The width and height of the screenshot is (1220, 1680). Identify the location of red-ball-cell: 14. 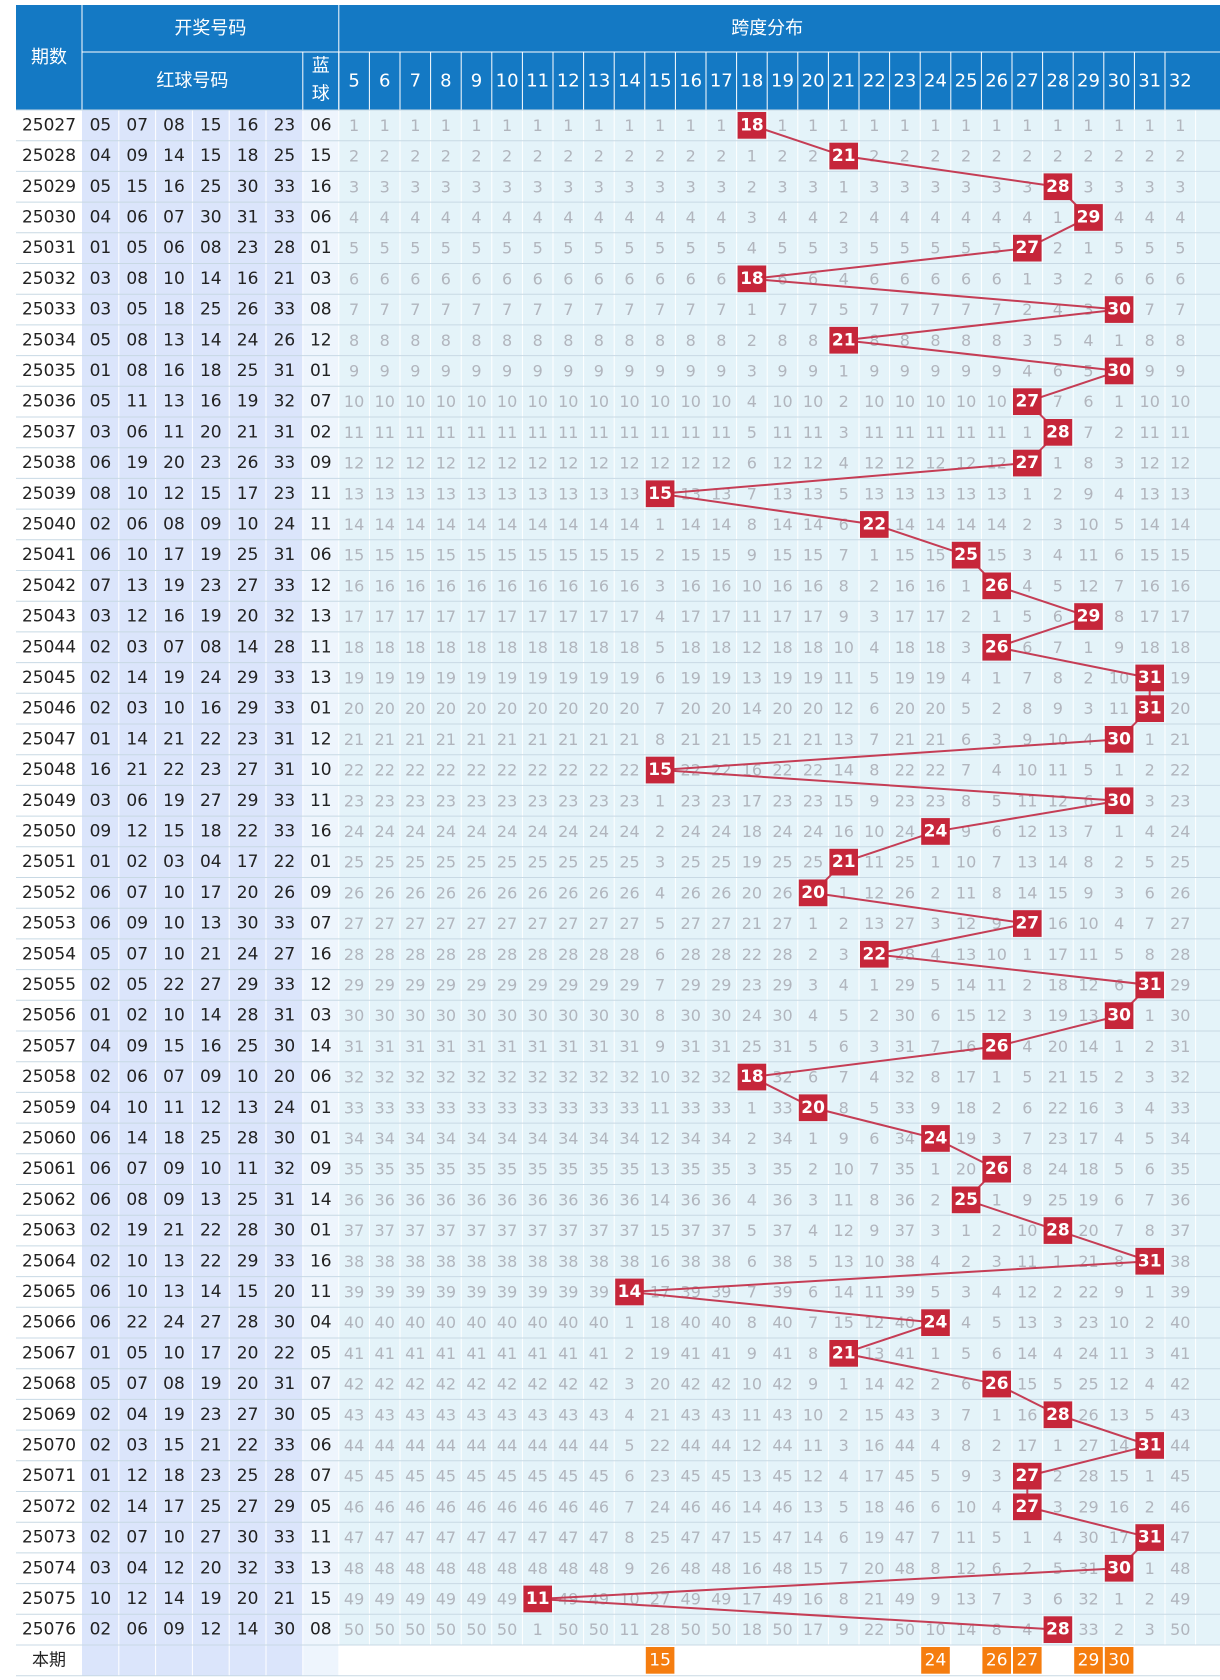
(248, 647).